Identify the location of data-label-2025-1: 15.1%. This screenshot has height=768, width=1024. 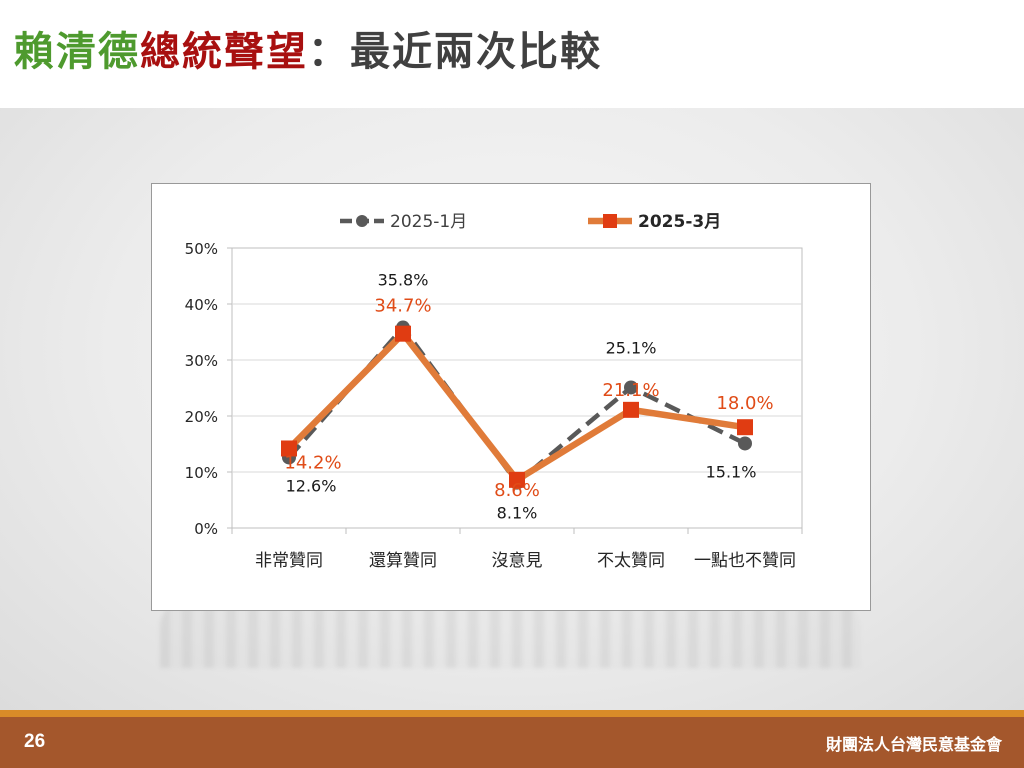
(731, 471).